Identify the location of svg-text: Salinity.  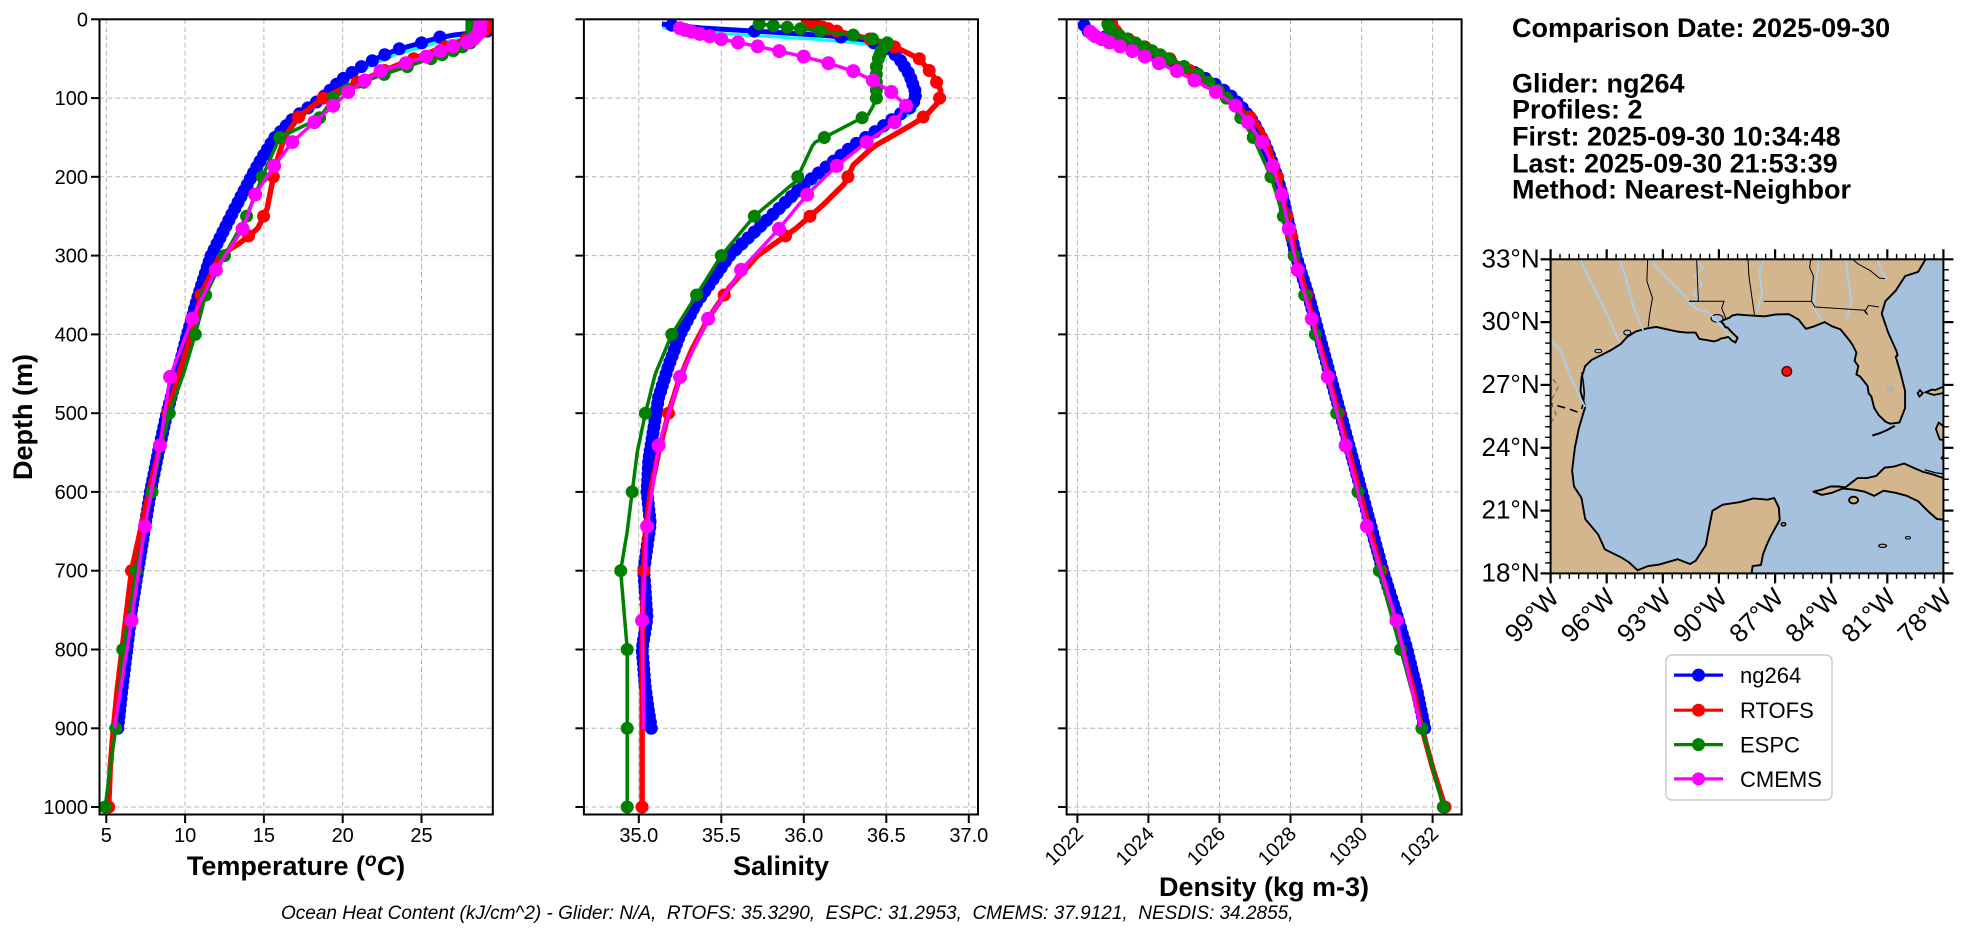
(781, 866).